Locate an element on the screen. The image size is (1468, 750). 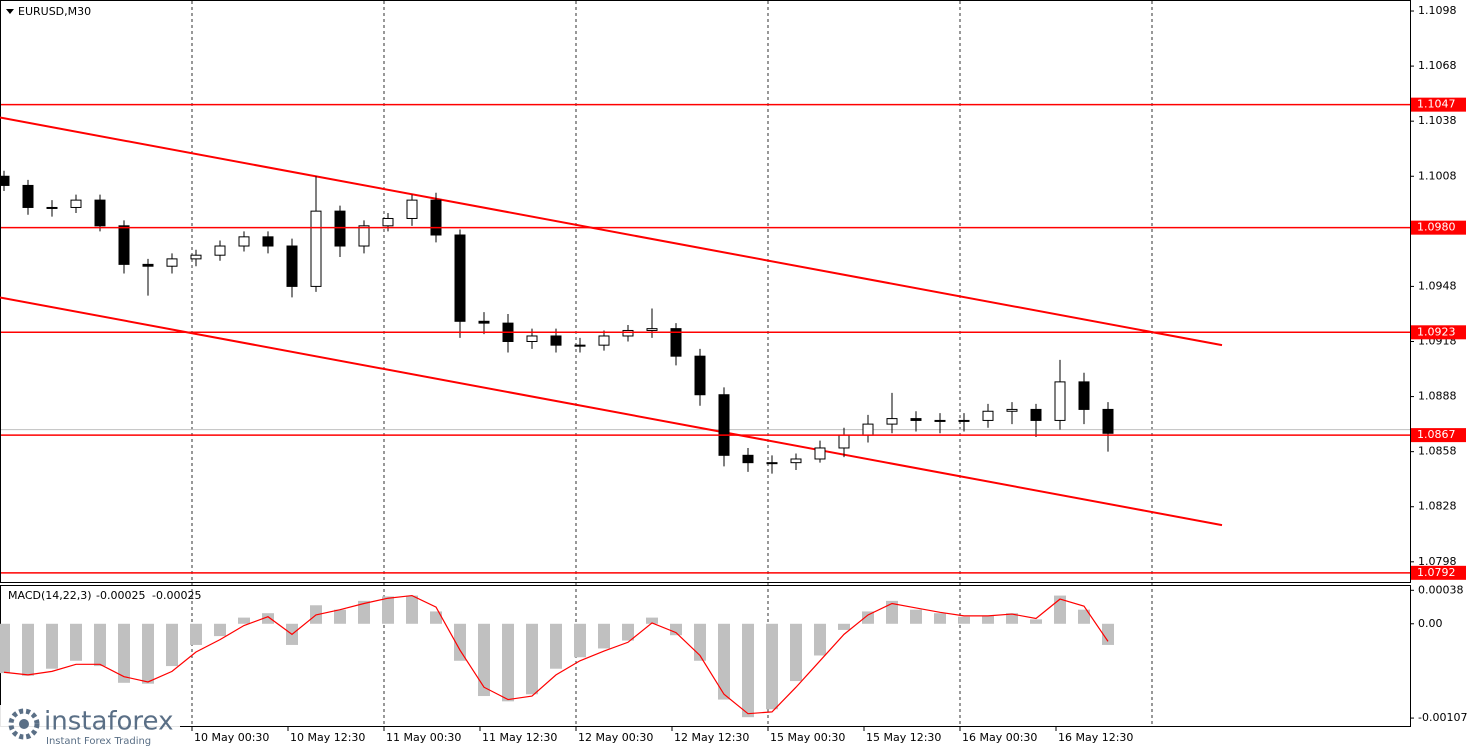
x-tick-label: 16 May 12:30 is located at coordinates (1095, 737).